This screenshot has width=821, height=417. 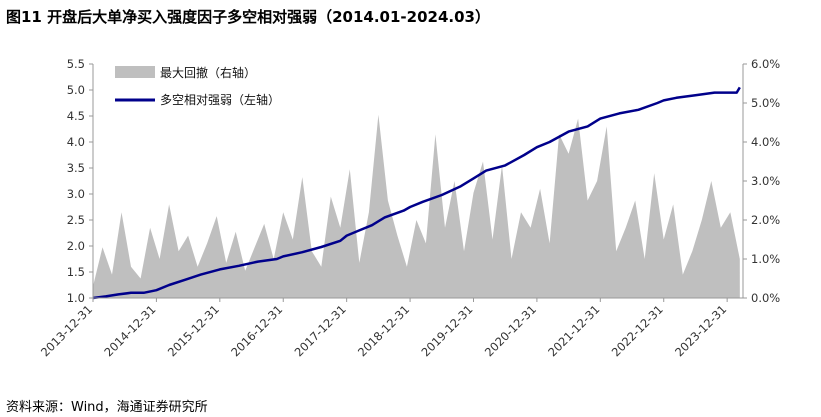 I want to click on left-tick-label: 1.5, so click(x=76, y=272).